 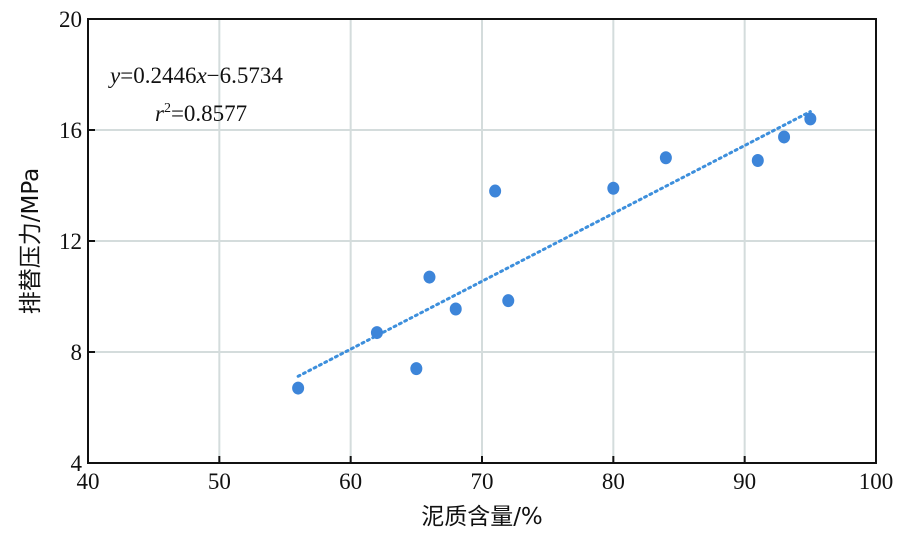 What do you see at coordinates (201, 75) in the screenshot?
I see `eq-var-x: x` at bounding box center [201, 75].